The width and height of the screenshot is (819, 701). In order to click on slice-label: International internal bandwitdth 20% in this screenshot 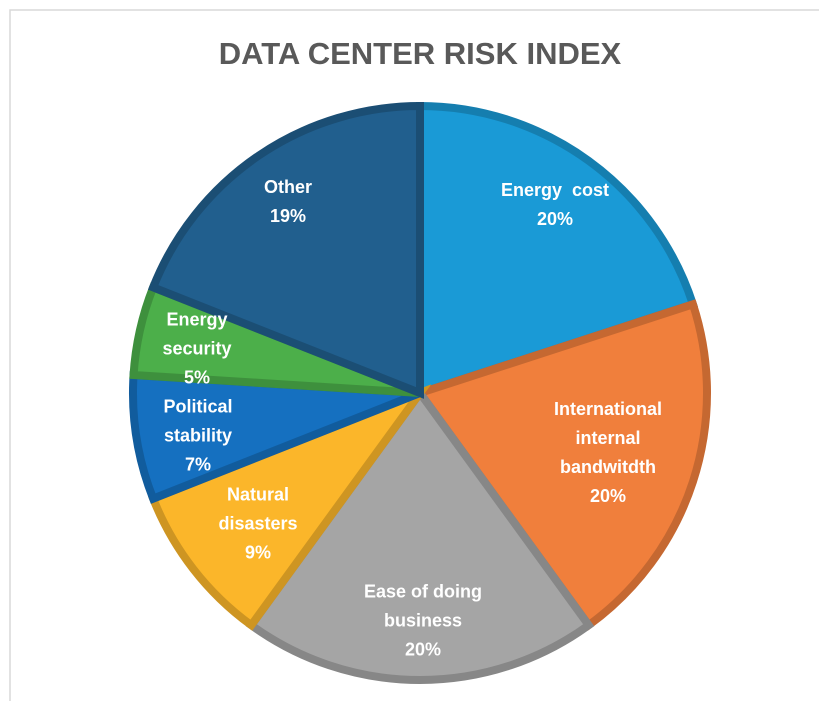, I will do `click(608, 453)`.